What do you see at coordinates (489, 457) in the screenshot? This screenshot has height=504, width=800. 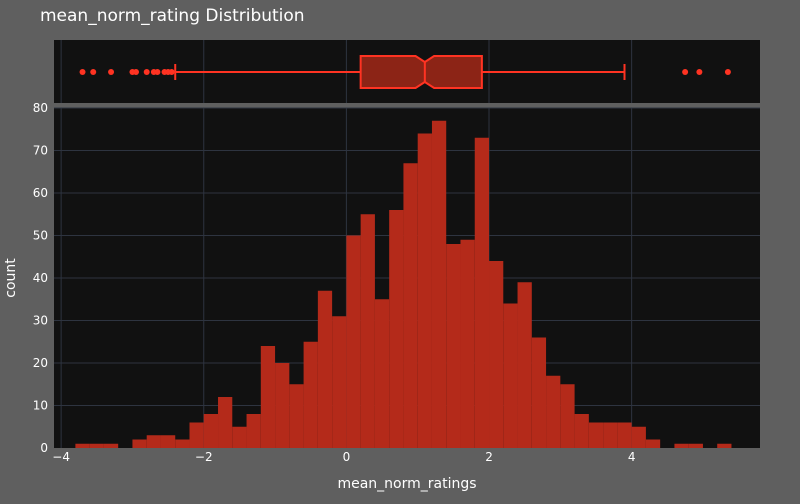 I see `x-tick-label: 2` at bounding box center [489, 457].